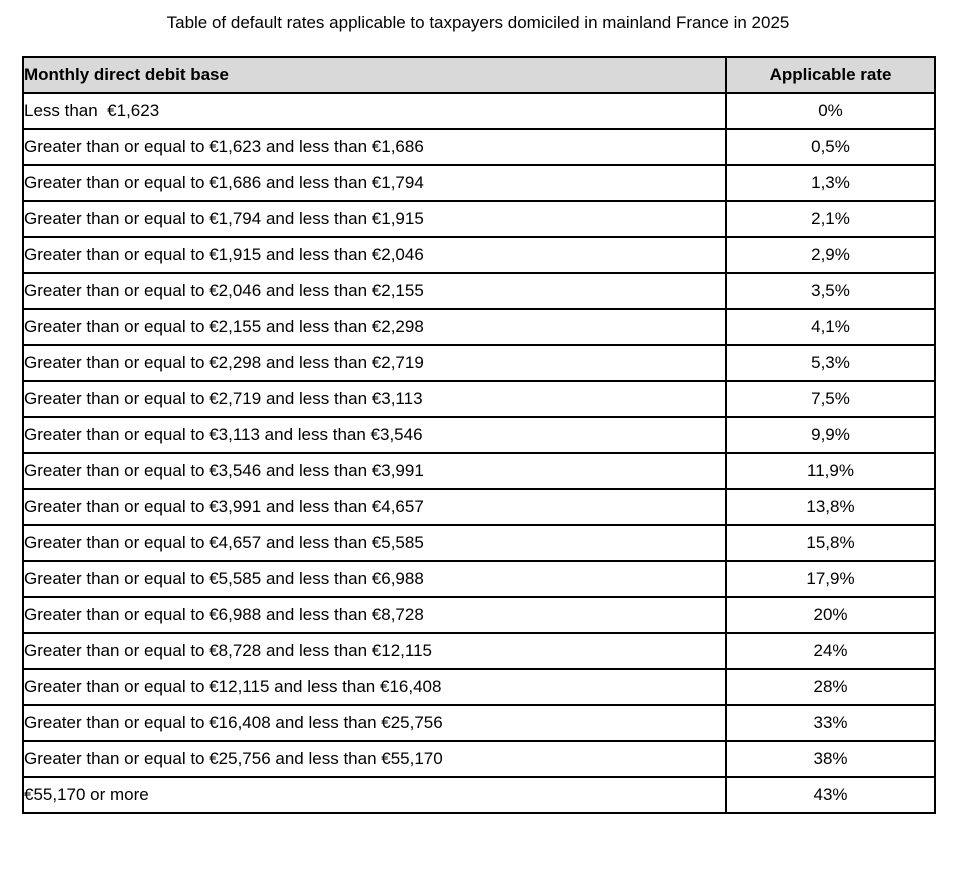 This screenshot has width=960, height=878. What do you see at coordinates (830, 291) in the screenshot?
I see `rate-cell: 3,5%` at bounding box center [830, 291].